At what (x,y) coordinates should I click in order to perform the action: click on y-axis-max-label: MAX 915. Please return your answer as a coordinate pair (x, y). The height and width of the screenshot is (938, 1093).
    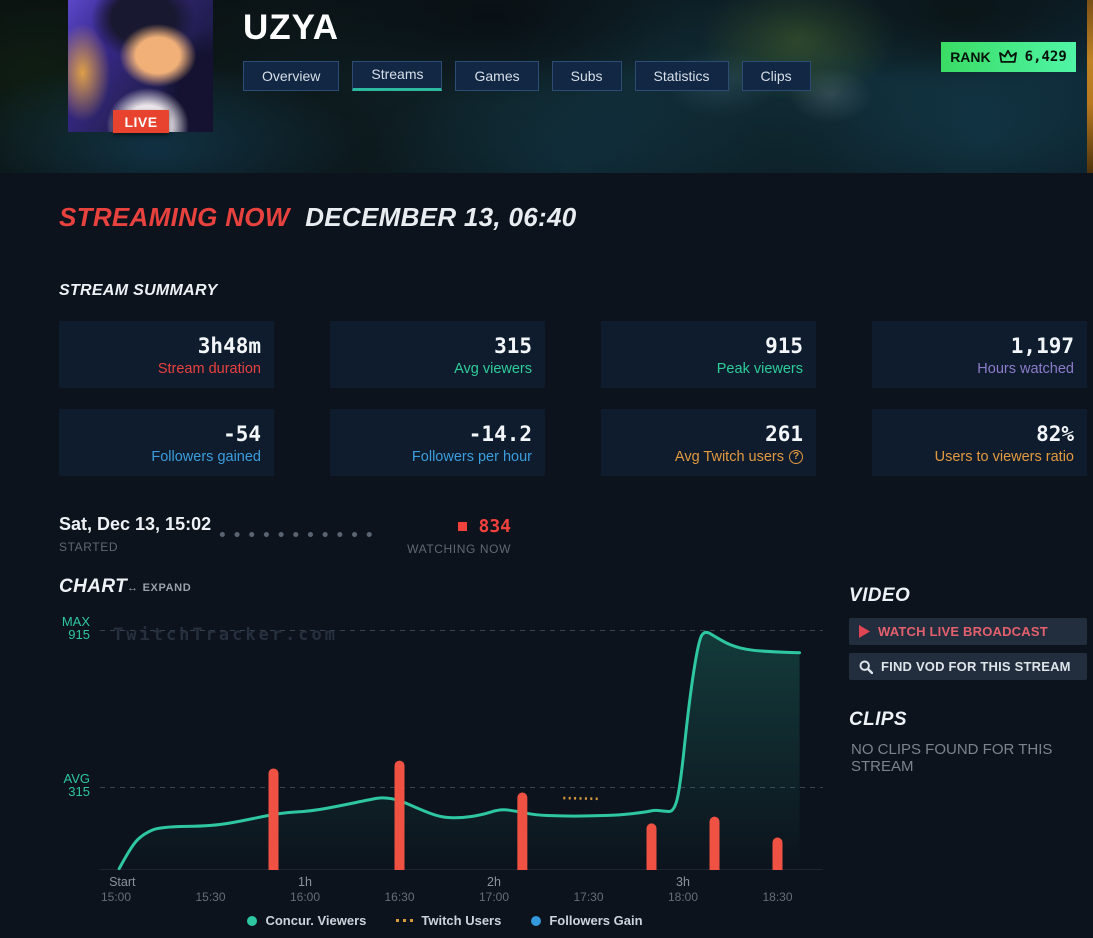
    Looking at the image, I should click on (75, 628).